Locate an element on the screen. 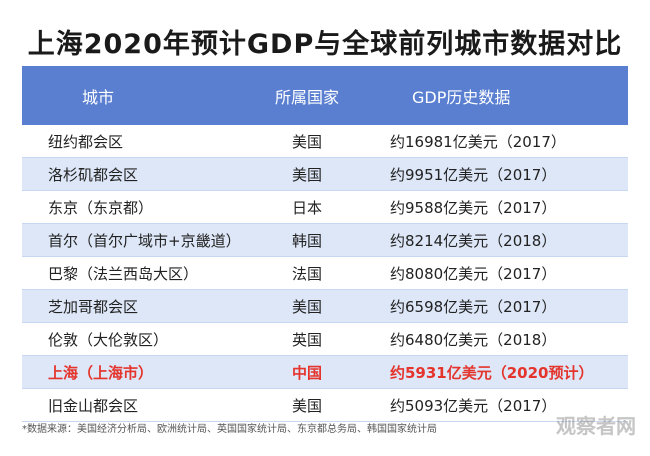 The image size is (650, 456). table-cell: 纽约都会区 is located at coordinates (86, 141).